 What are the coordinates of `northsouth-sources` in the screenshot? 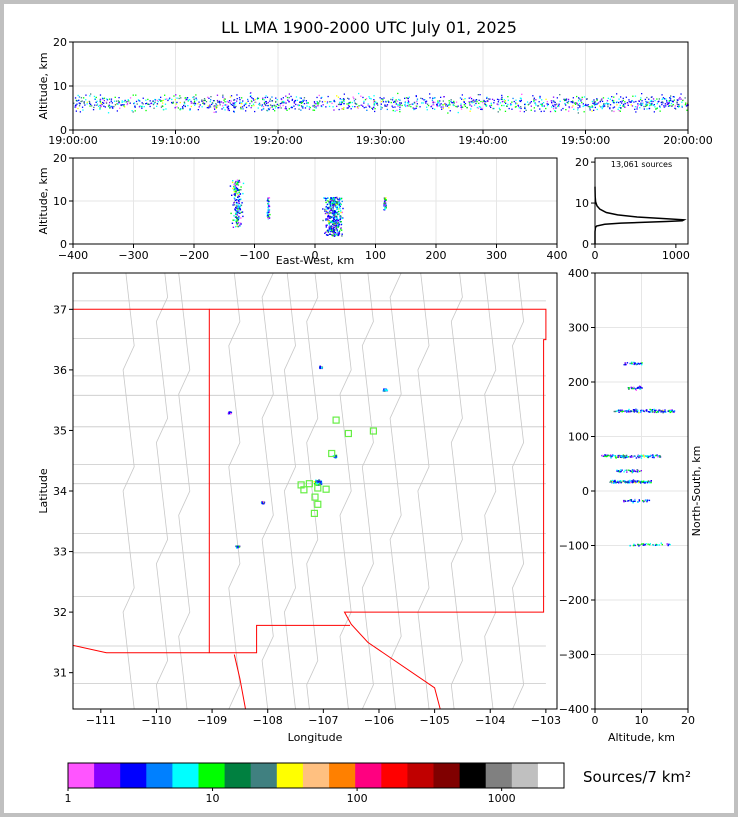 It's located at (638, 454).